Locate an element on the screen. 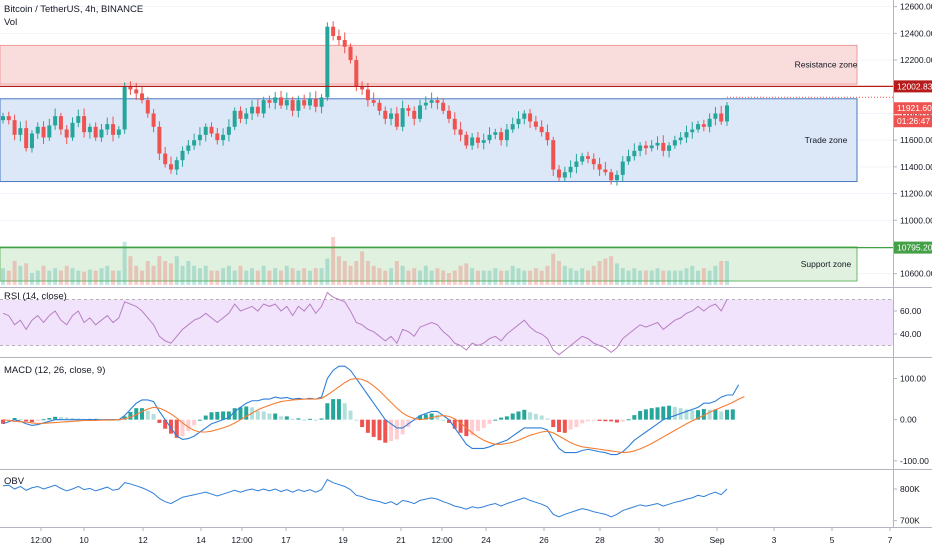 The width and height of the screenshot is (932, 550). trade-zone is located at coordinates (429, 140).